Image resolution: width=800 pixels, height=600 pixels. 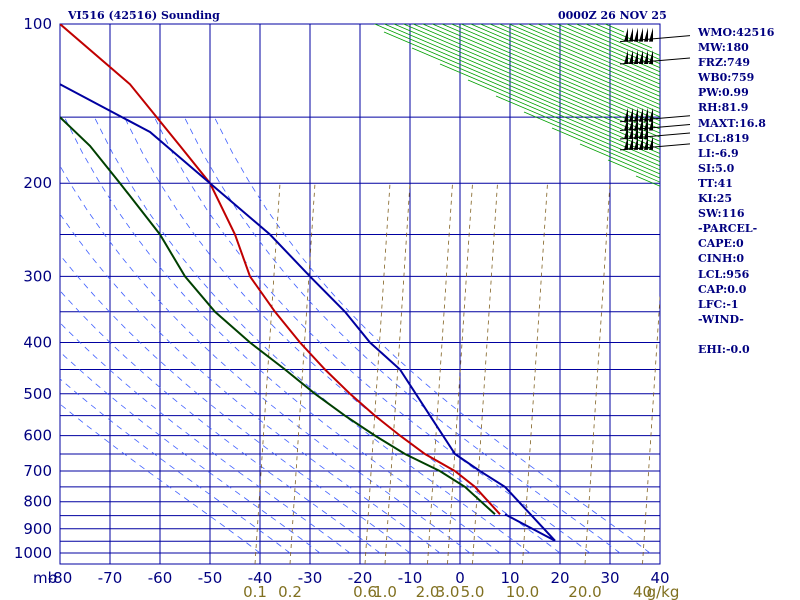 What do you see at coordinates (724, 349) in the screenshot?
I see `index-item: EHI:-0.0` at bounding box center [724, 349].